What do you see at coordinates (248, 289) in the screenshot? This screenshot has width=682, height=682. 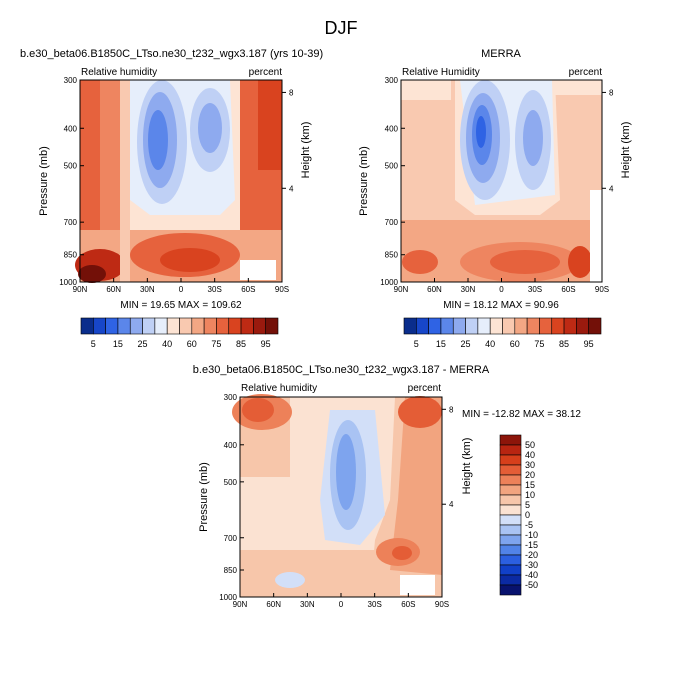 I see `x-tick-label: 60S` at bounding box center [248, 289].